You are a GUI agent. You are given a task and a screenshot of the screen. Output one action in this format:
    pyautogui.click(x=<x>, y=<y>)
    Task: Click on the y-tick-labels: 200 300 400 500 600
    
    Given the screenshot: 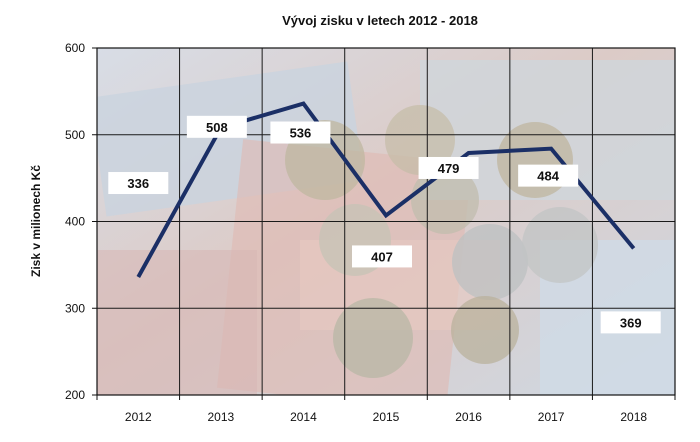 What is the action you would take?
    pyautogui.click(x=75, y=221)
    